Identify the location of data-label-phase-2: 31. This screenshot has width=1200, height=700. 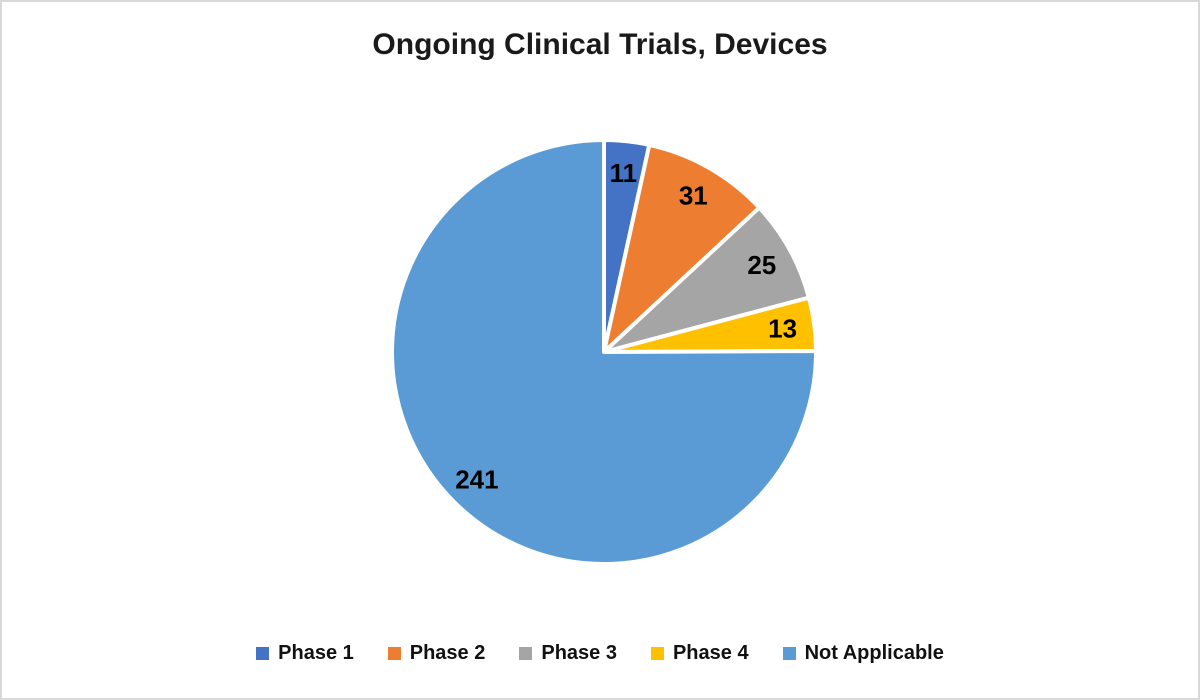
(693, 196).